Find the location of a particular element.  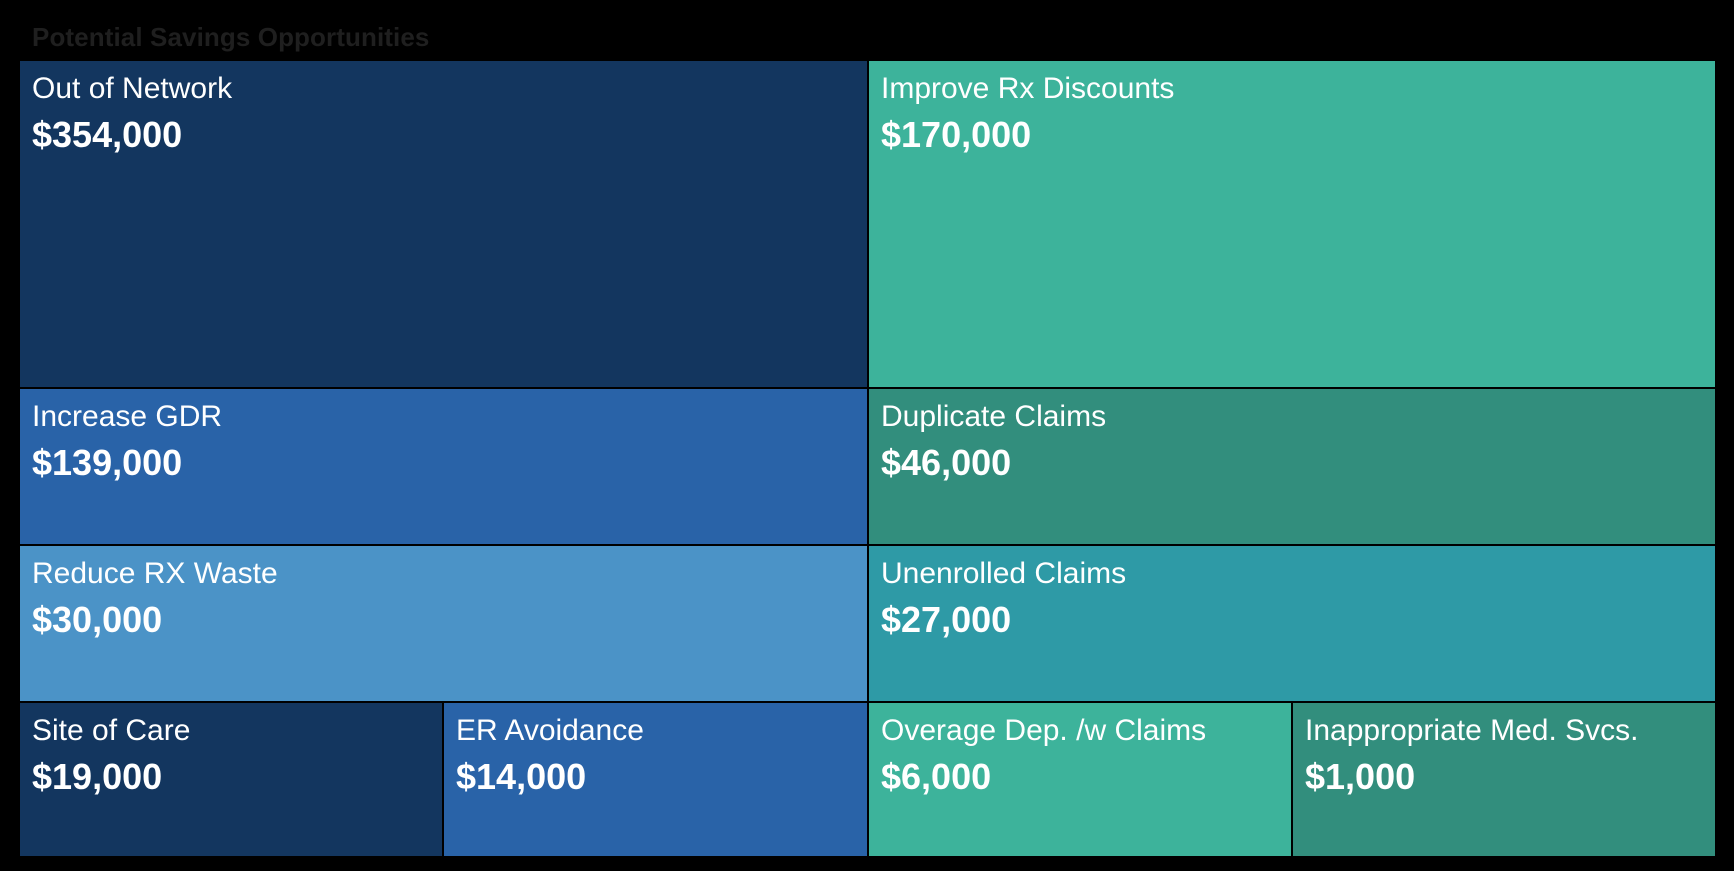

tile-label: Inappropriate Med. Svcs. is located at coordinates (1472, 730).